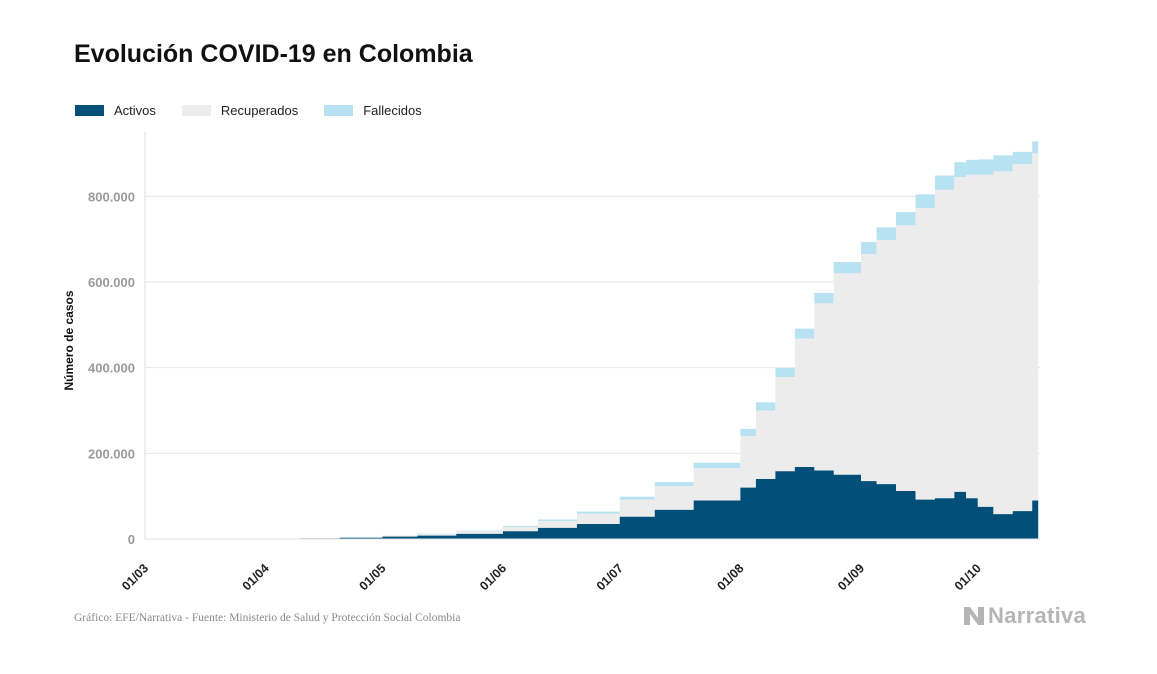 Image resolution: width=1157 pixels, height=674 pixels. Describe the element at coordinates (730, 577) in the screenshot. I see `x-tick-label: 01/08` at that location.